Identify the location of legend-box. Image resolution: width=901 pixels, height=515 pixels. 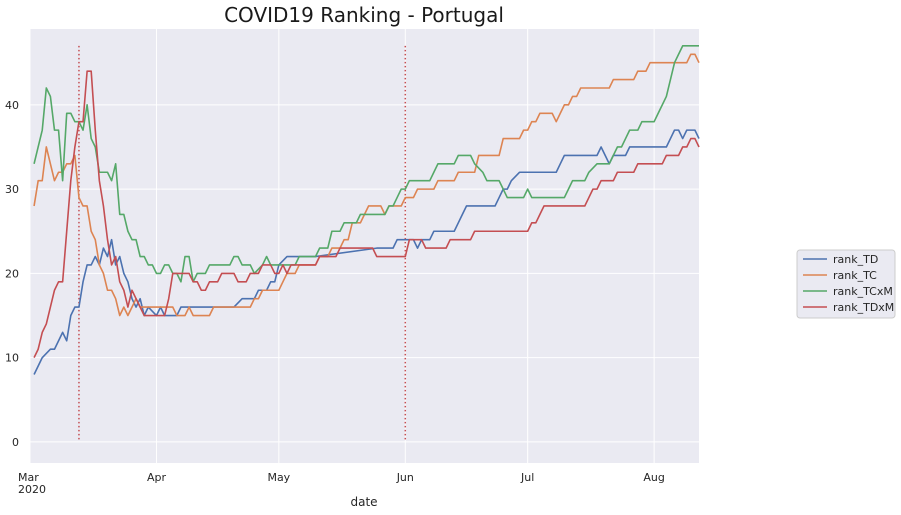
(846, 284).